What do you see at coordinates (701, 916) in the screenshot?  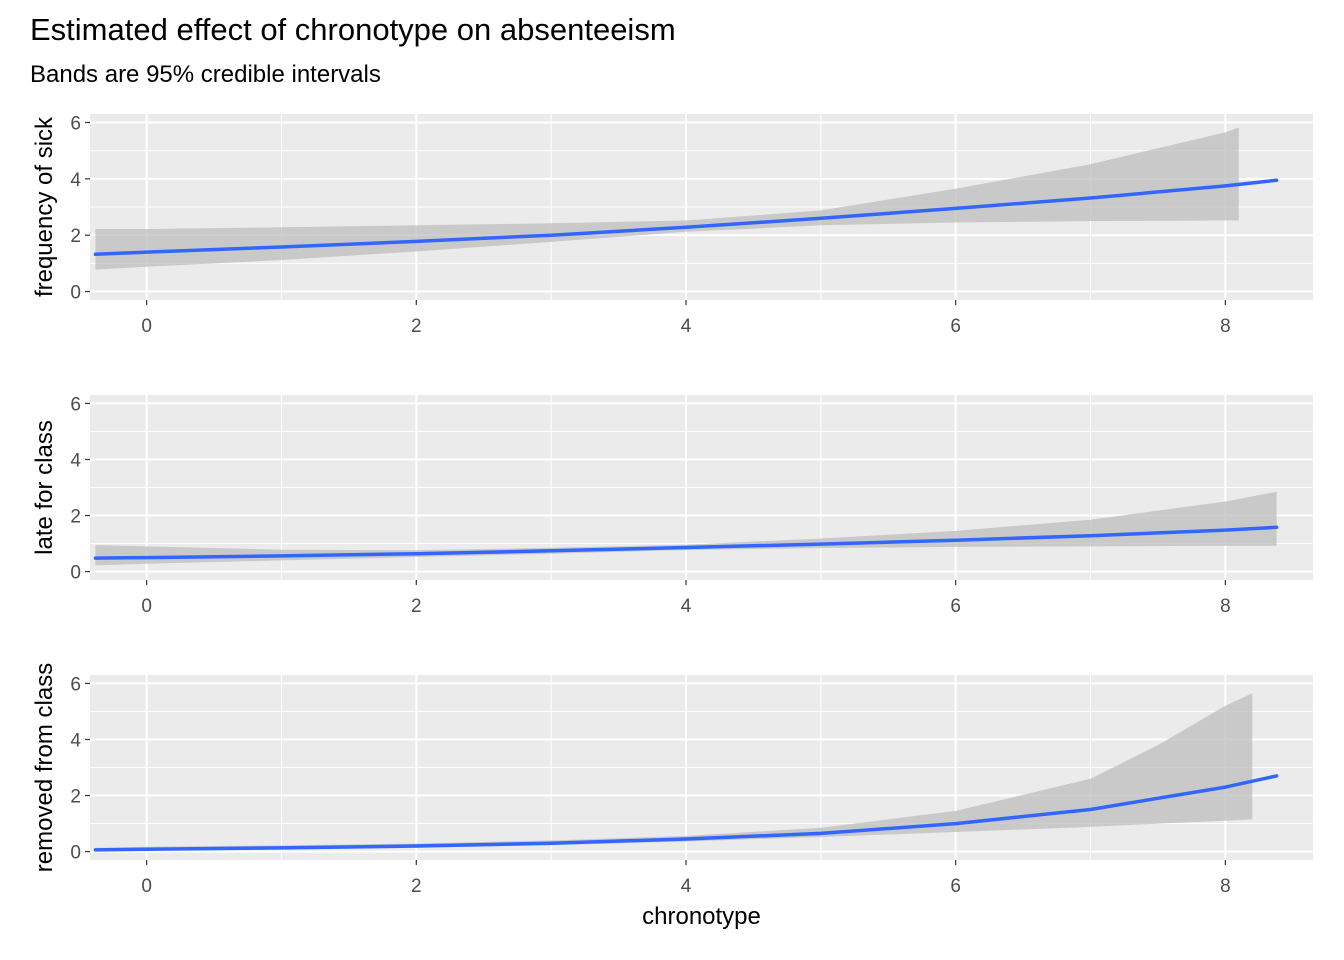 I see `x-axis-title: chronotype` at bounding box center [701, 916].